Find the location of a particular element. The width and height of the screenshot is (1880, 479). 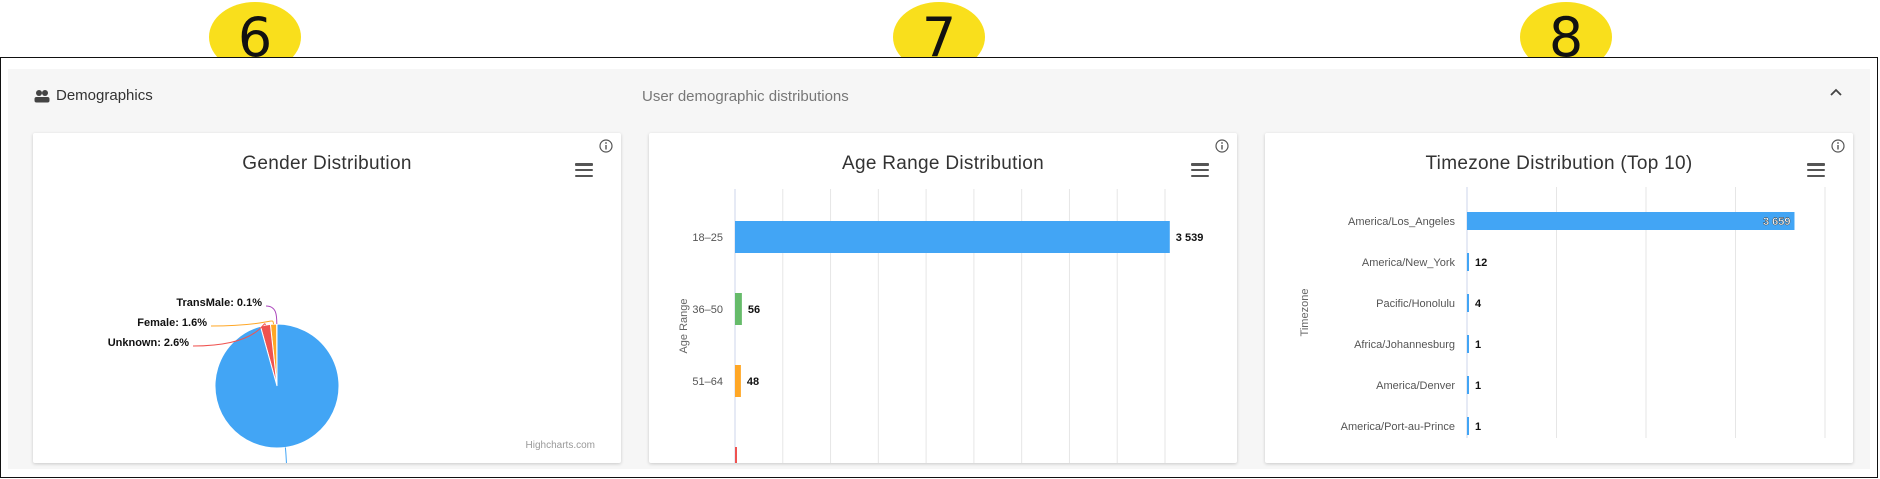

y-tick-label: 51–64 is located at coordinates (707, 382).